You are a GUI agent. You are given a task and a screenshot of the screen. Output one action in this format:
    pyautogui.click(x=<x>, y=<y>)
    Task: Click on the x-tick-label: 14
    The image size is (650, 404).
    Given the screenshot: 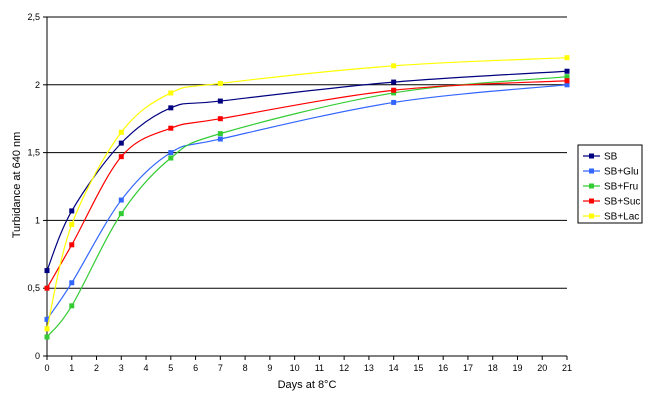 What is the action you would take?
    pyautogui.click(x=394, y=368)
    